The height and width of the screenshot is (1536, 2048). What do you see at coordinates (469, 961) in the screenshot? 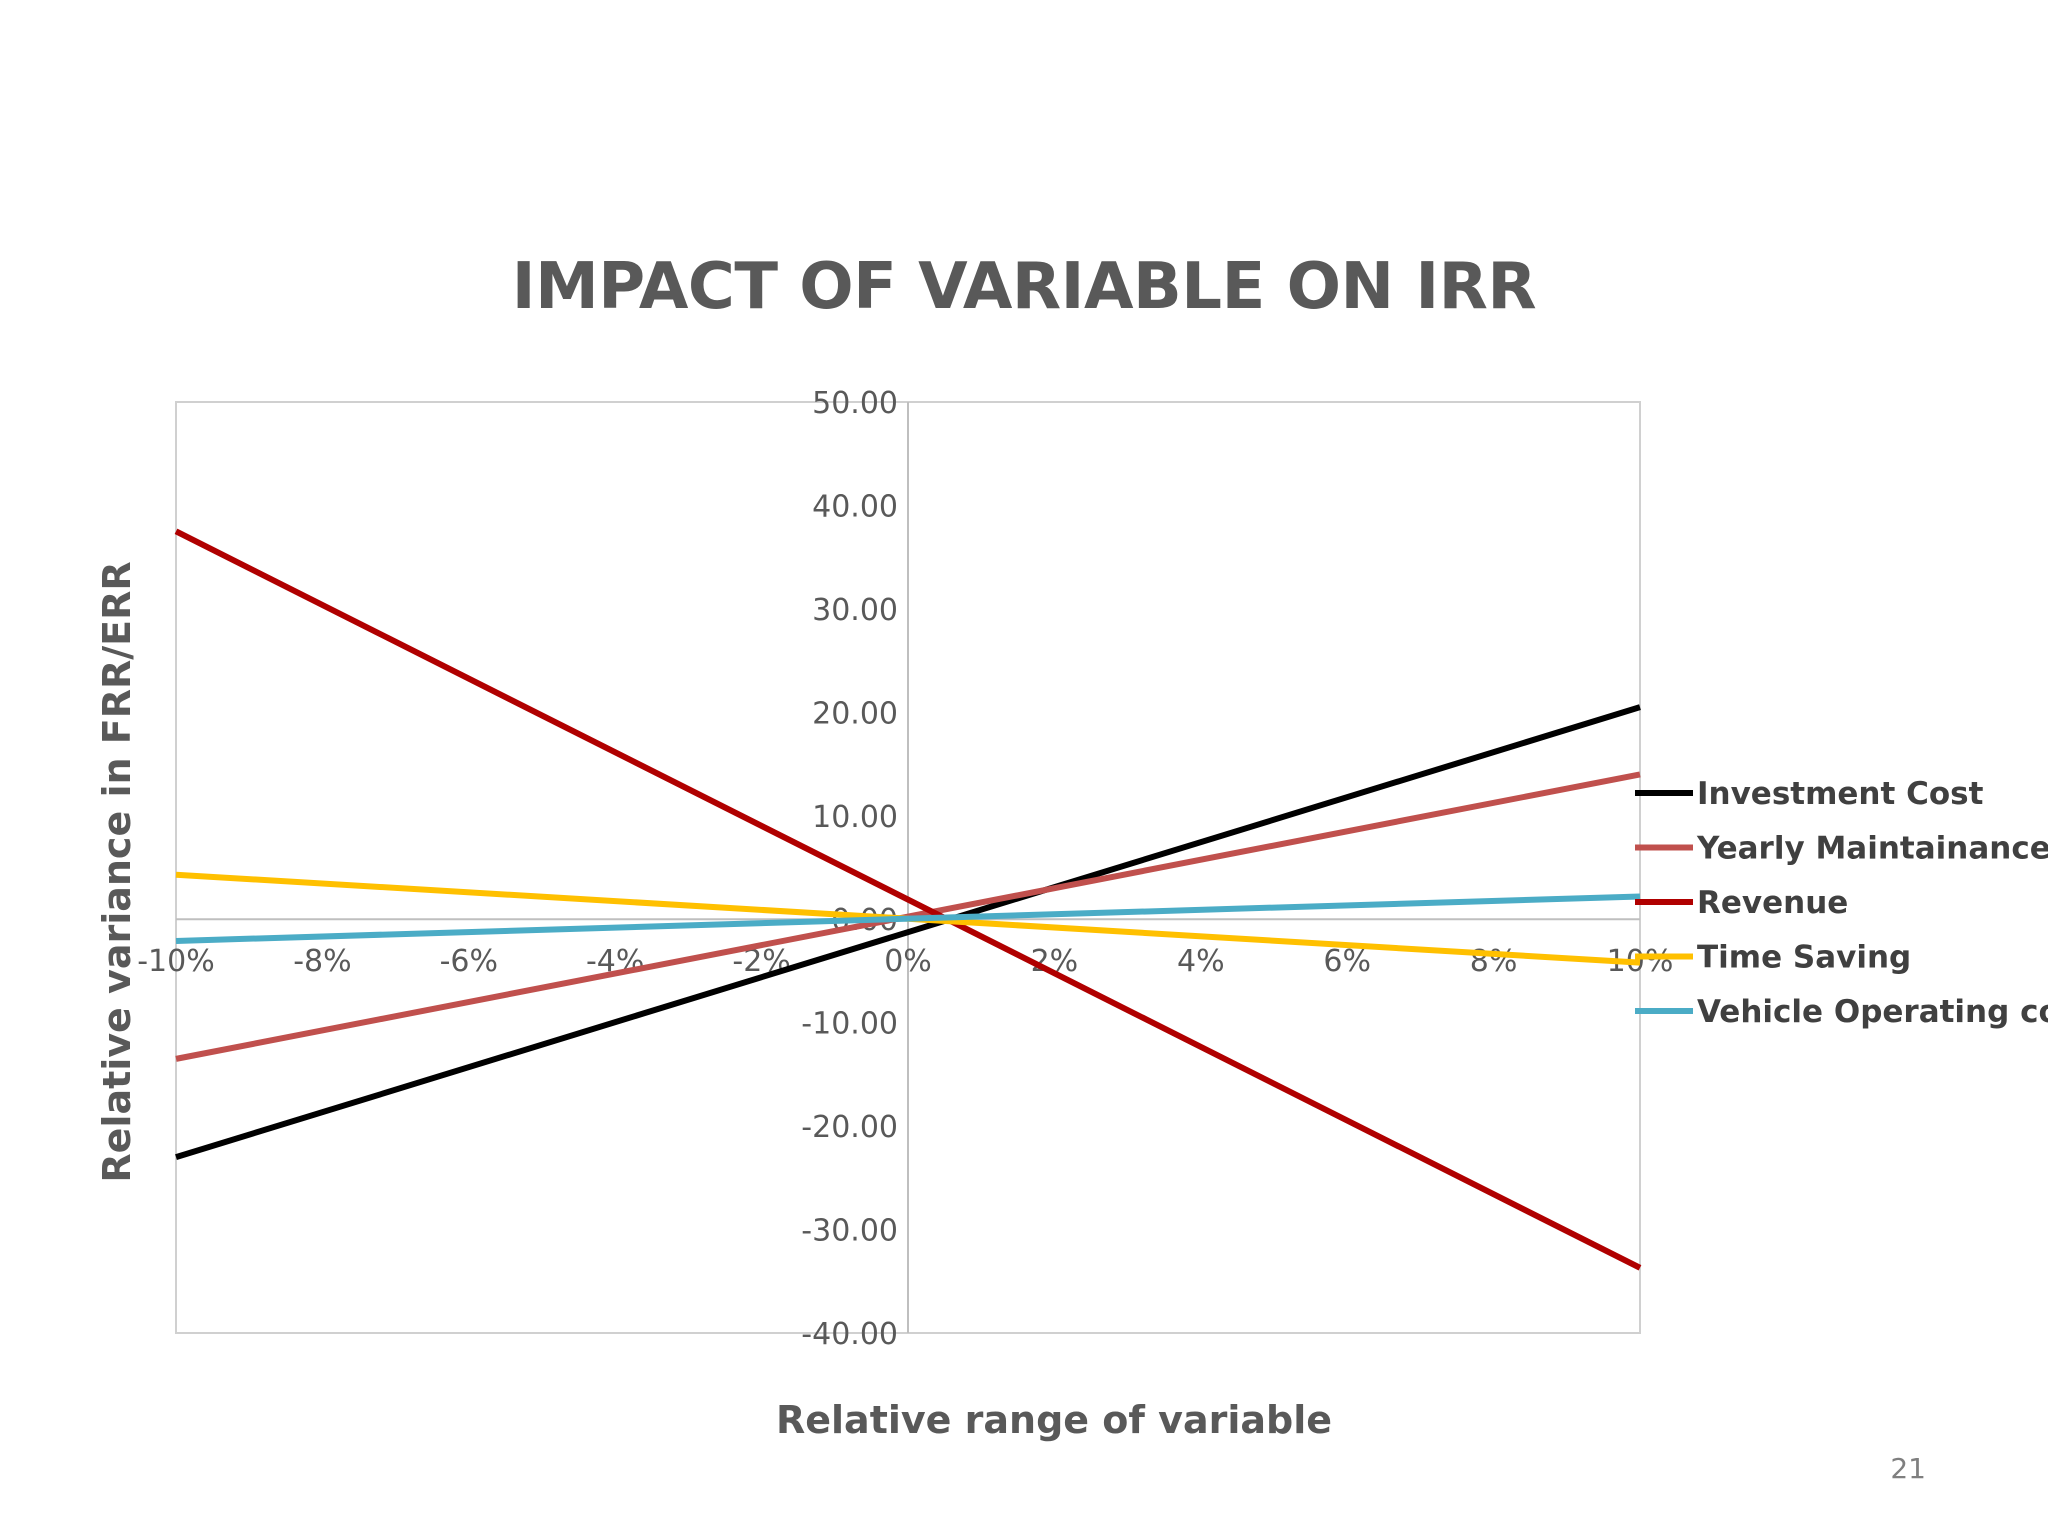
I see `x-tick-label: -6%` at bounding box center [469, 961].